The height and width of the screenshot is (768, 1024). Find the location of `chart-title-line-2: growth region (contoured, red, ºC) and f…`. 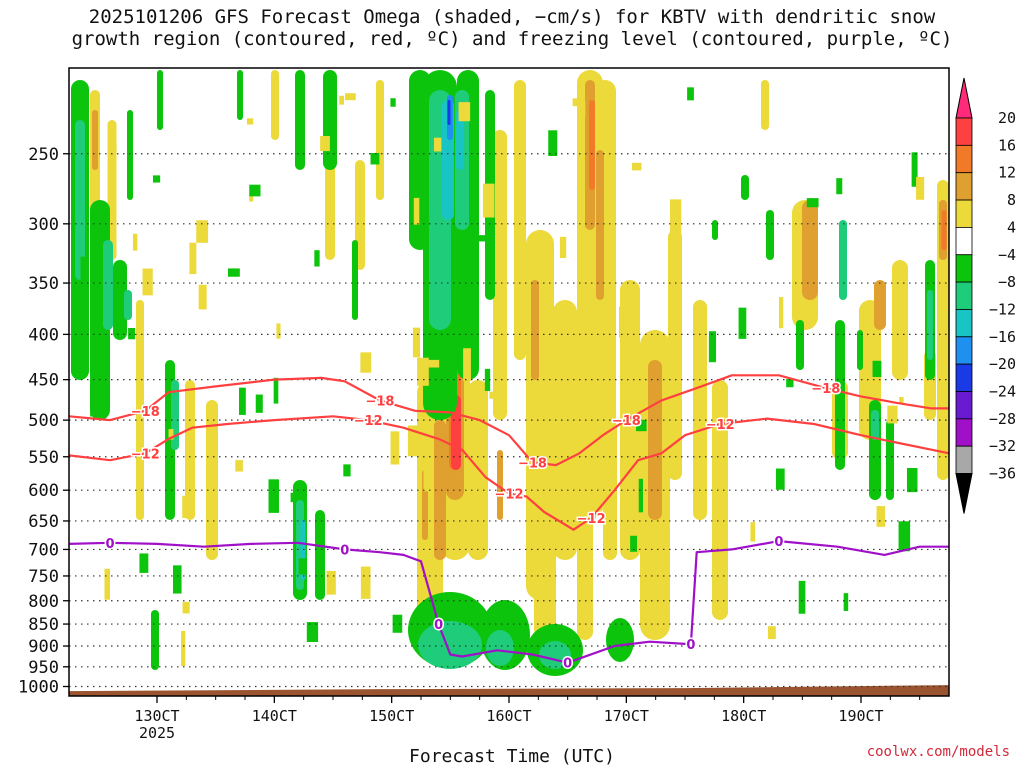

chart-title-line-2: growth region (contoured, red, ºC) and f… is located at coordinates (512, 39).